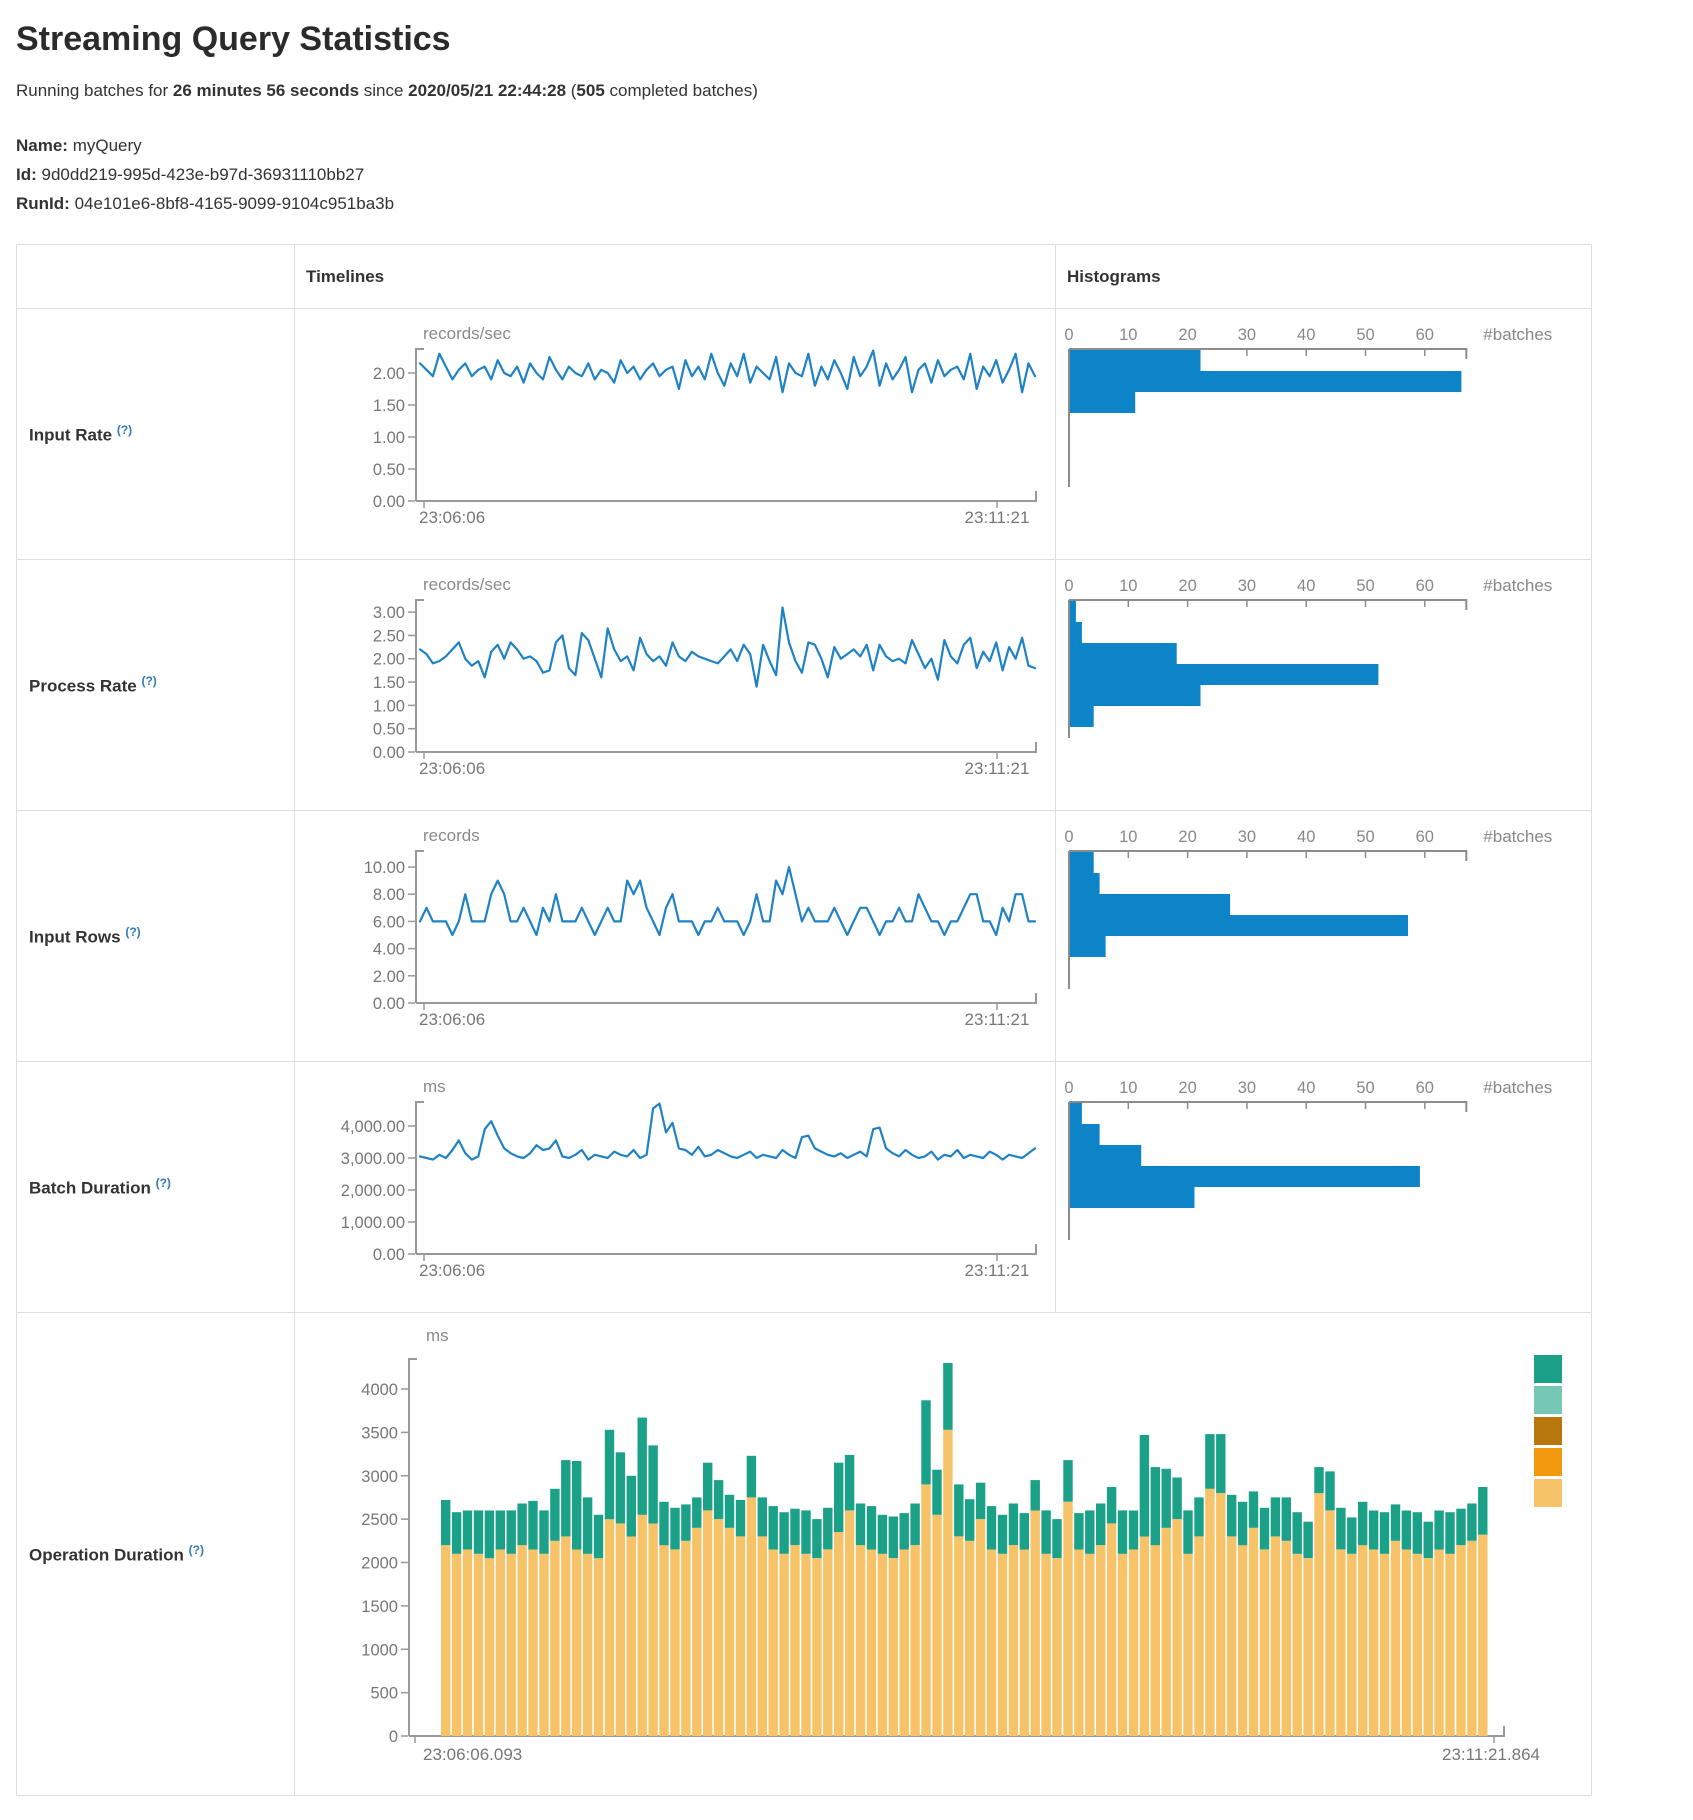 The width and height of the screenshot is (1693, 1820). What do you see at coordinates (373, 1159) in the screenshot?
I see `y-tick-label: 3,000.00` at bounding box center [373, 1159].